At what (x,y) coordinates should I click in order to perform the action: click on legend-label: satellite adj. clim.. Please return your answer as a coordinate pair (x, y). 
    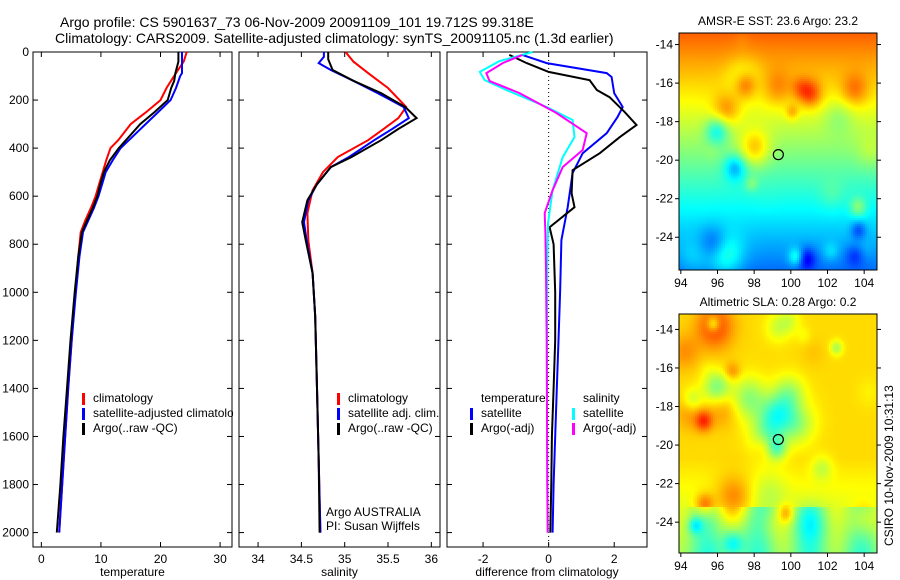
    Looking at the image, I should click on (394, 413).